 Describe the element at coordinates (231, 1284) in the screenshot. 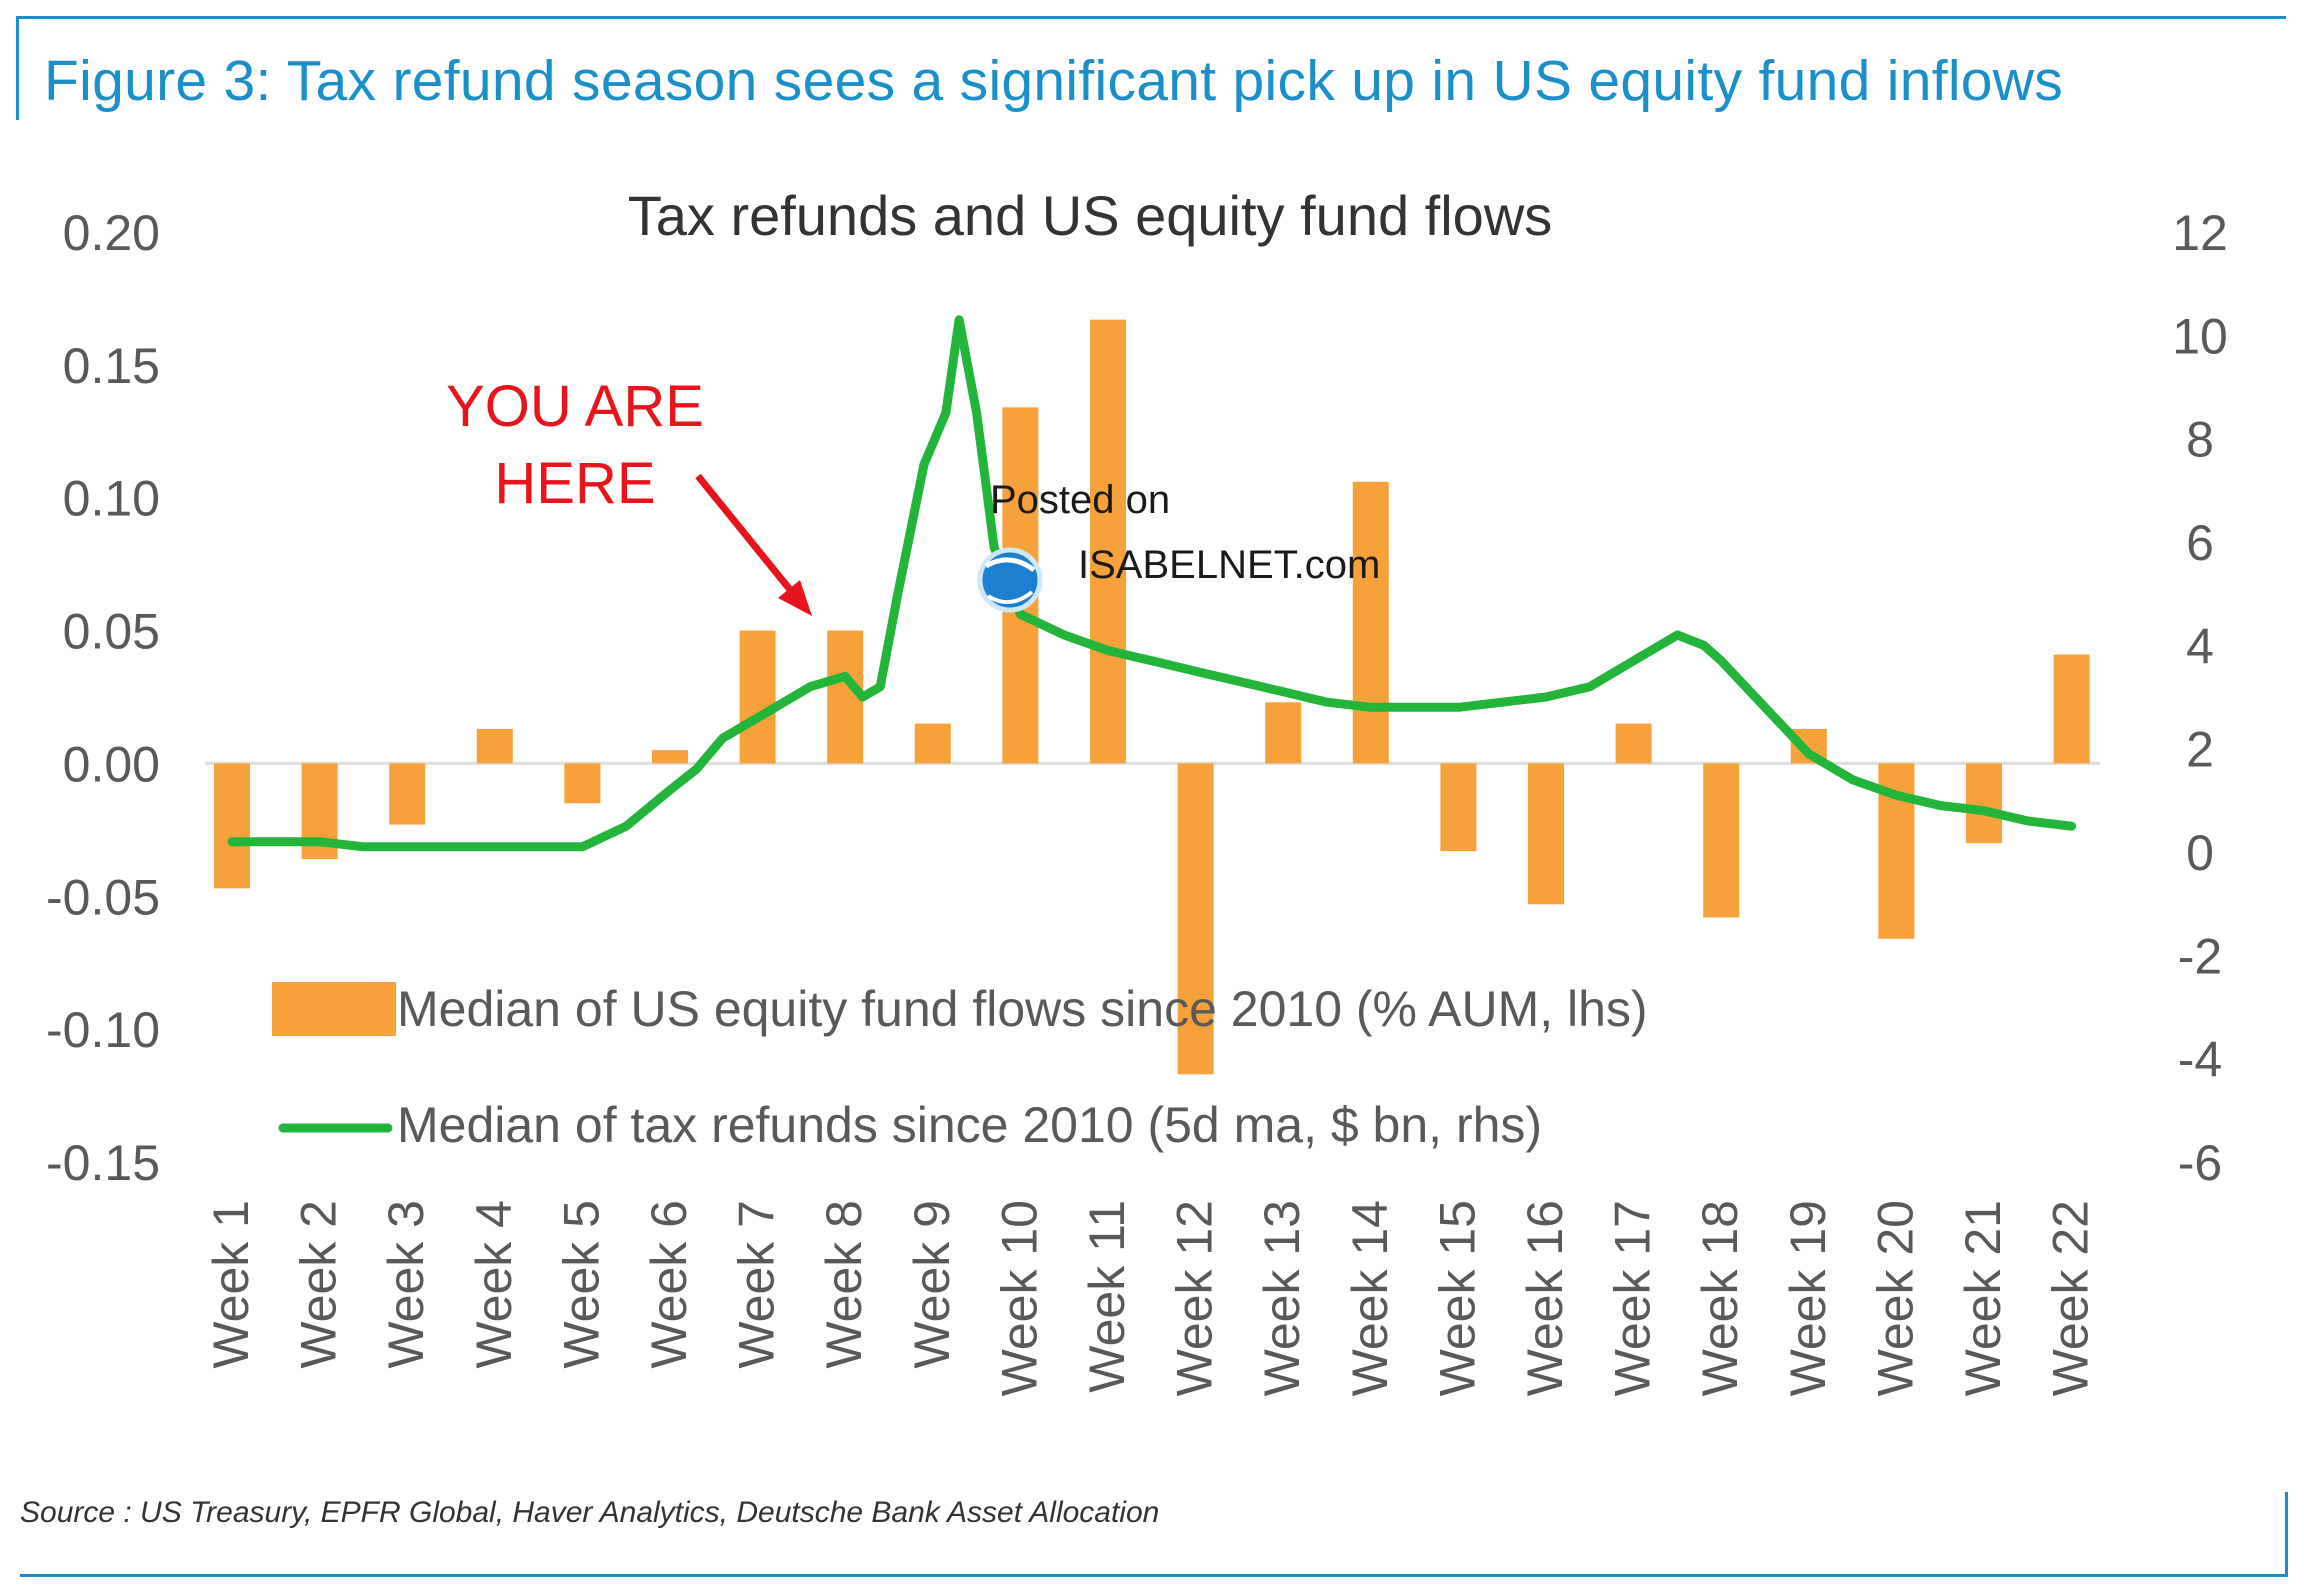

I see `x-tick-label: Week 1` at that location.